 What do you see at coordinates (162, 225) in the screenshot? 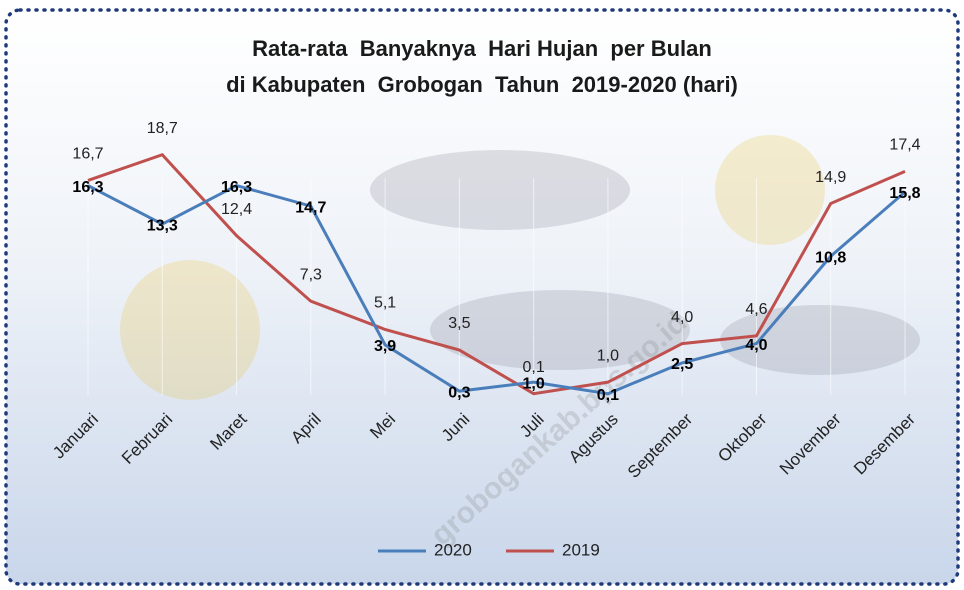
I see `data-label: 13,3` at bounding box center [162, 225].